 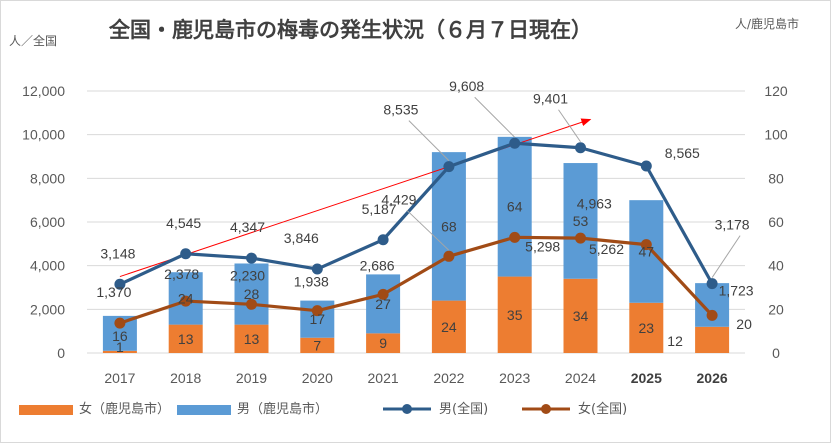 What do you see at coordinates (744, 324) in the screenshot?
I see `bar-label-male: 20` at bounding box center [744, 324].